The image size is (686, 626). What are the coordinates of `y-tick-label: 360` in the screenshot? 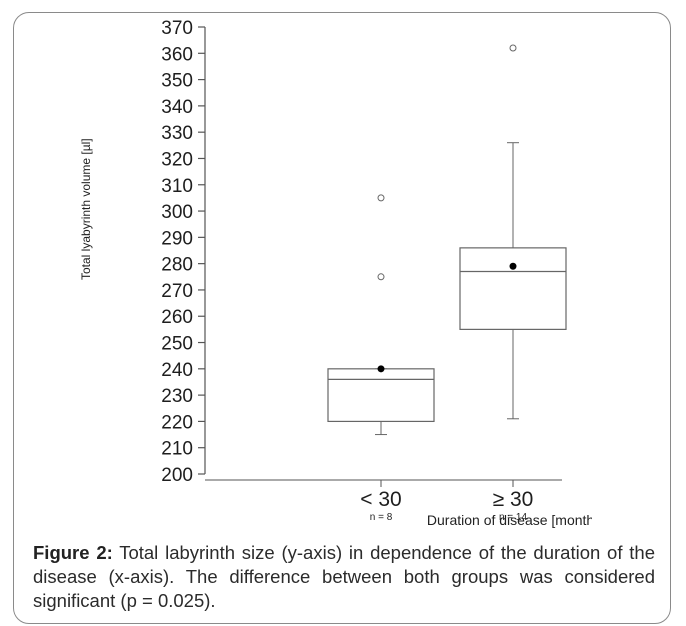 It's located at (177, 54).